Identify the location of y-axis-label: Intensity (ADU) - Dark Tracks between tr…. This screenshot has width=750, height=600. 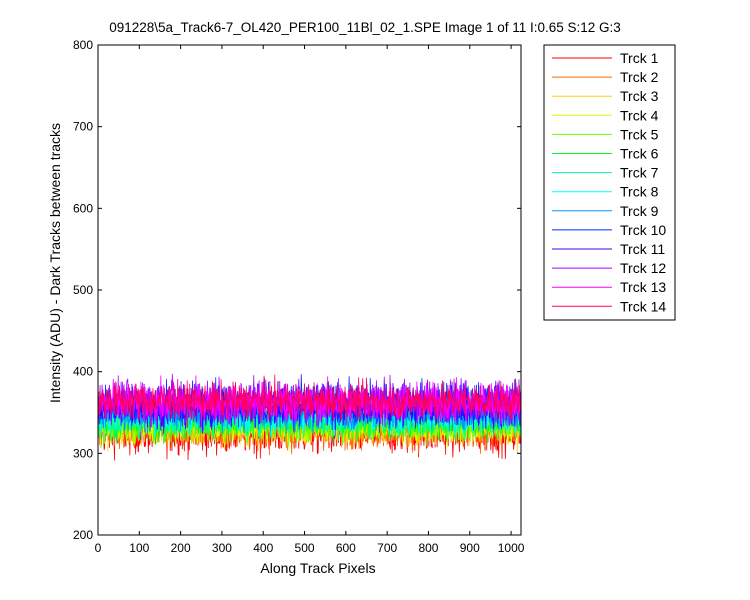
(55, 263).